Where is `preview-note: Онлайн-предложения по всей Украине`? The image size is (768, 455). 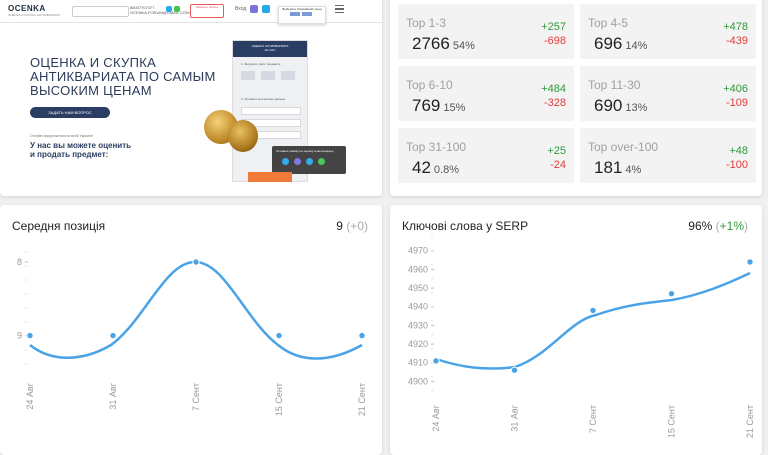
preview-note: Онлайн-предложения по всей Украине is located at coordinates (62, 136).